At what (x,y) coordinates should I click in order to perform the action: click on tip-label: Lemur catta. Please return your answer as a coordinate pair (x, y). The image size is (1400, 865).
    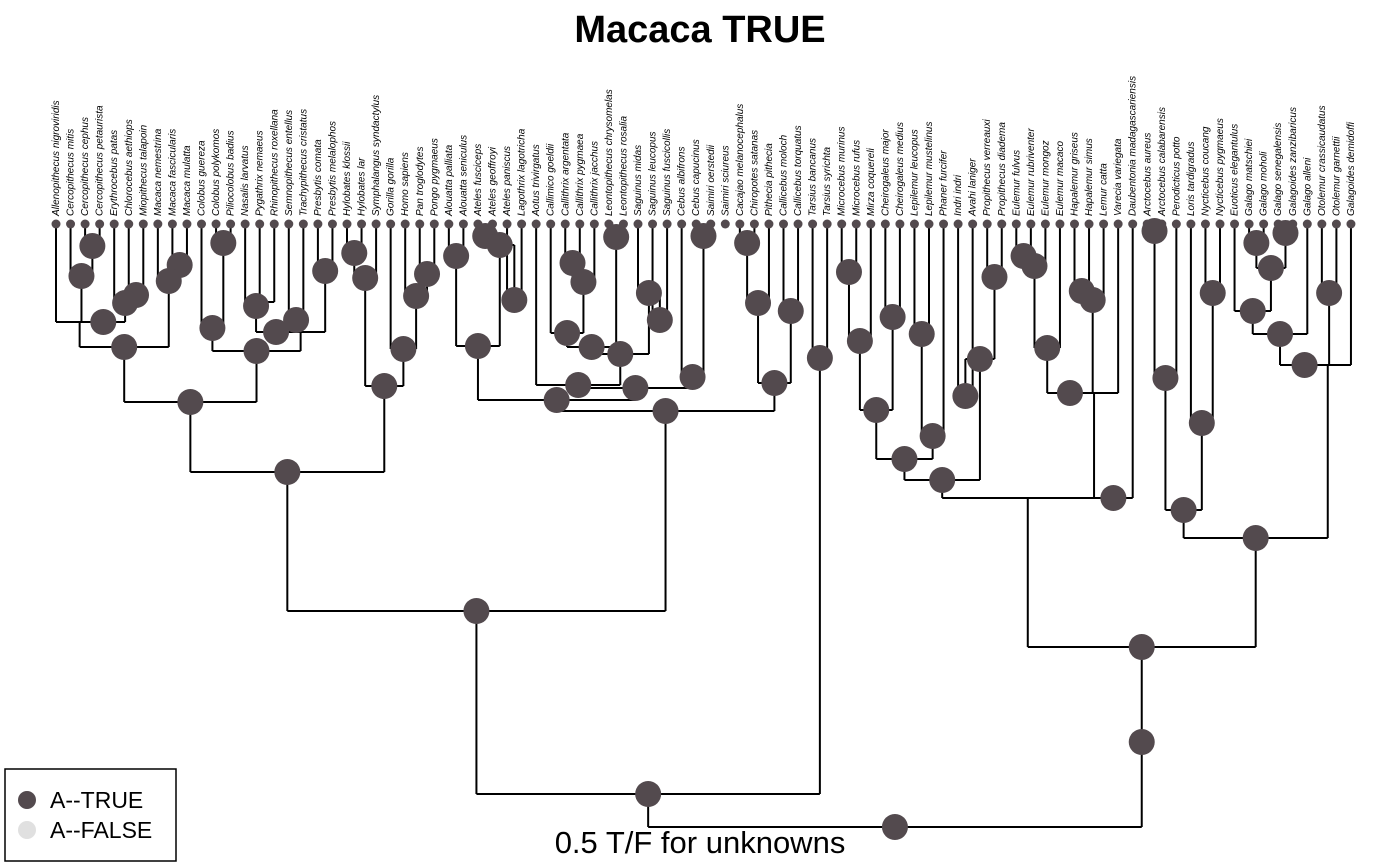
    Looking at the image, I should click on (1104, 189).